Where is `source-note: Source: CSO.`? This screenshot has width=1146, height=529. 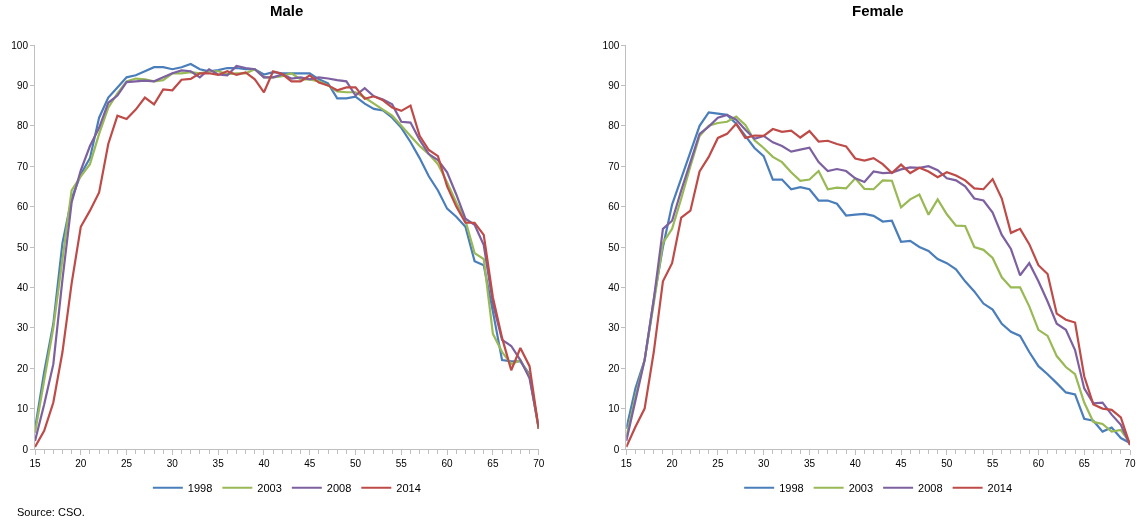 source-note: Source: CSO. is located at coordinates (51, 512).